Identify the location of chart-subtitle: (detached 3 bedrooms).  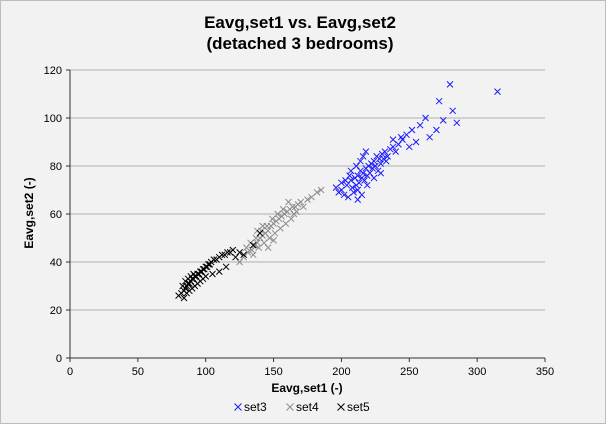
(299, 43).